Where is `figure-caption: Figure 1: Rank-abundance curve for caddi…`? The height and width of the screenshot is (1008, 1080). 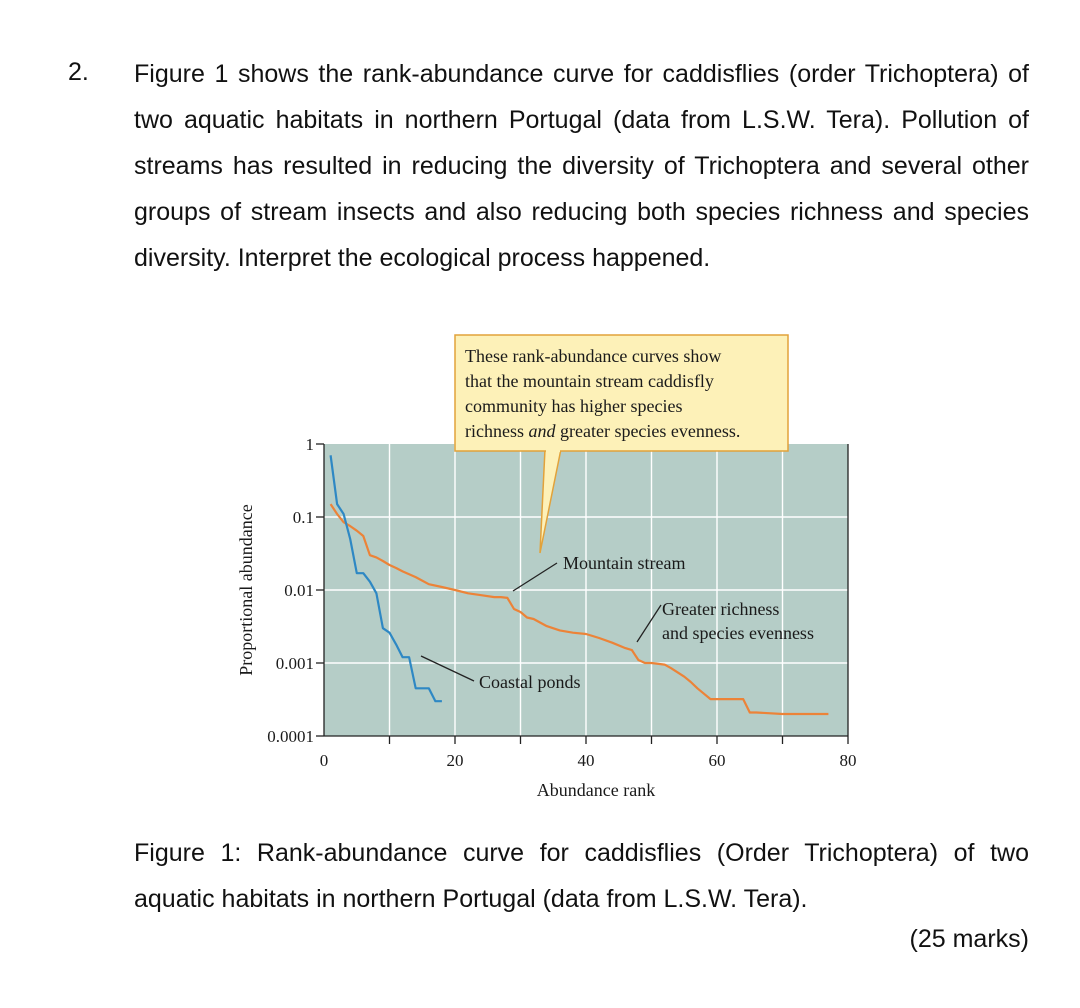
figure-caption: Figure 1: Rank-abundance curve for caddi… is located at coordinates (581, 876).